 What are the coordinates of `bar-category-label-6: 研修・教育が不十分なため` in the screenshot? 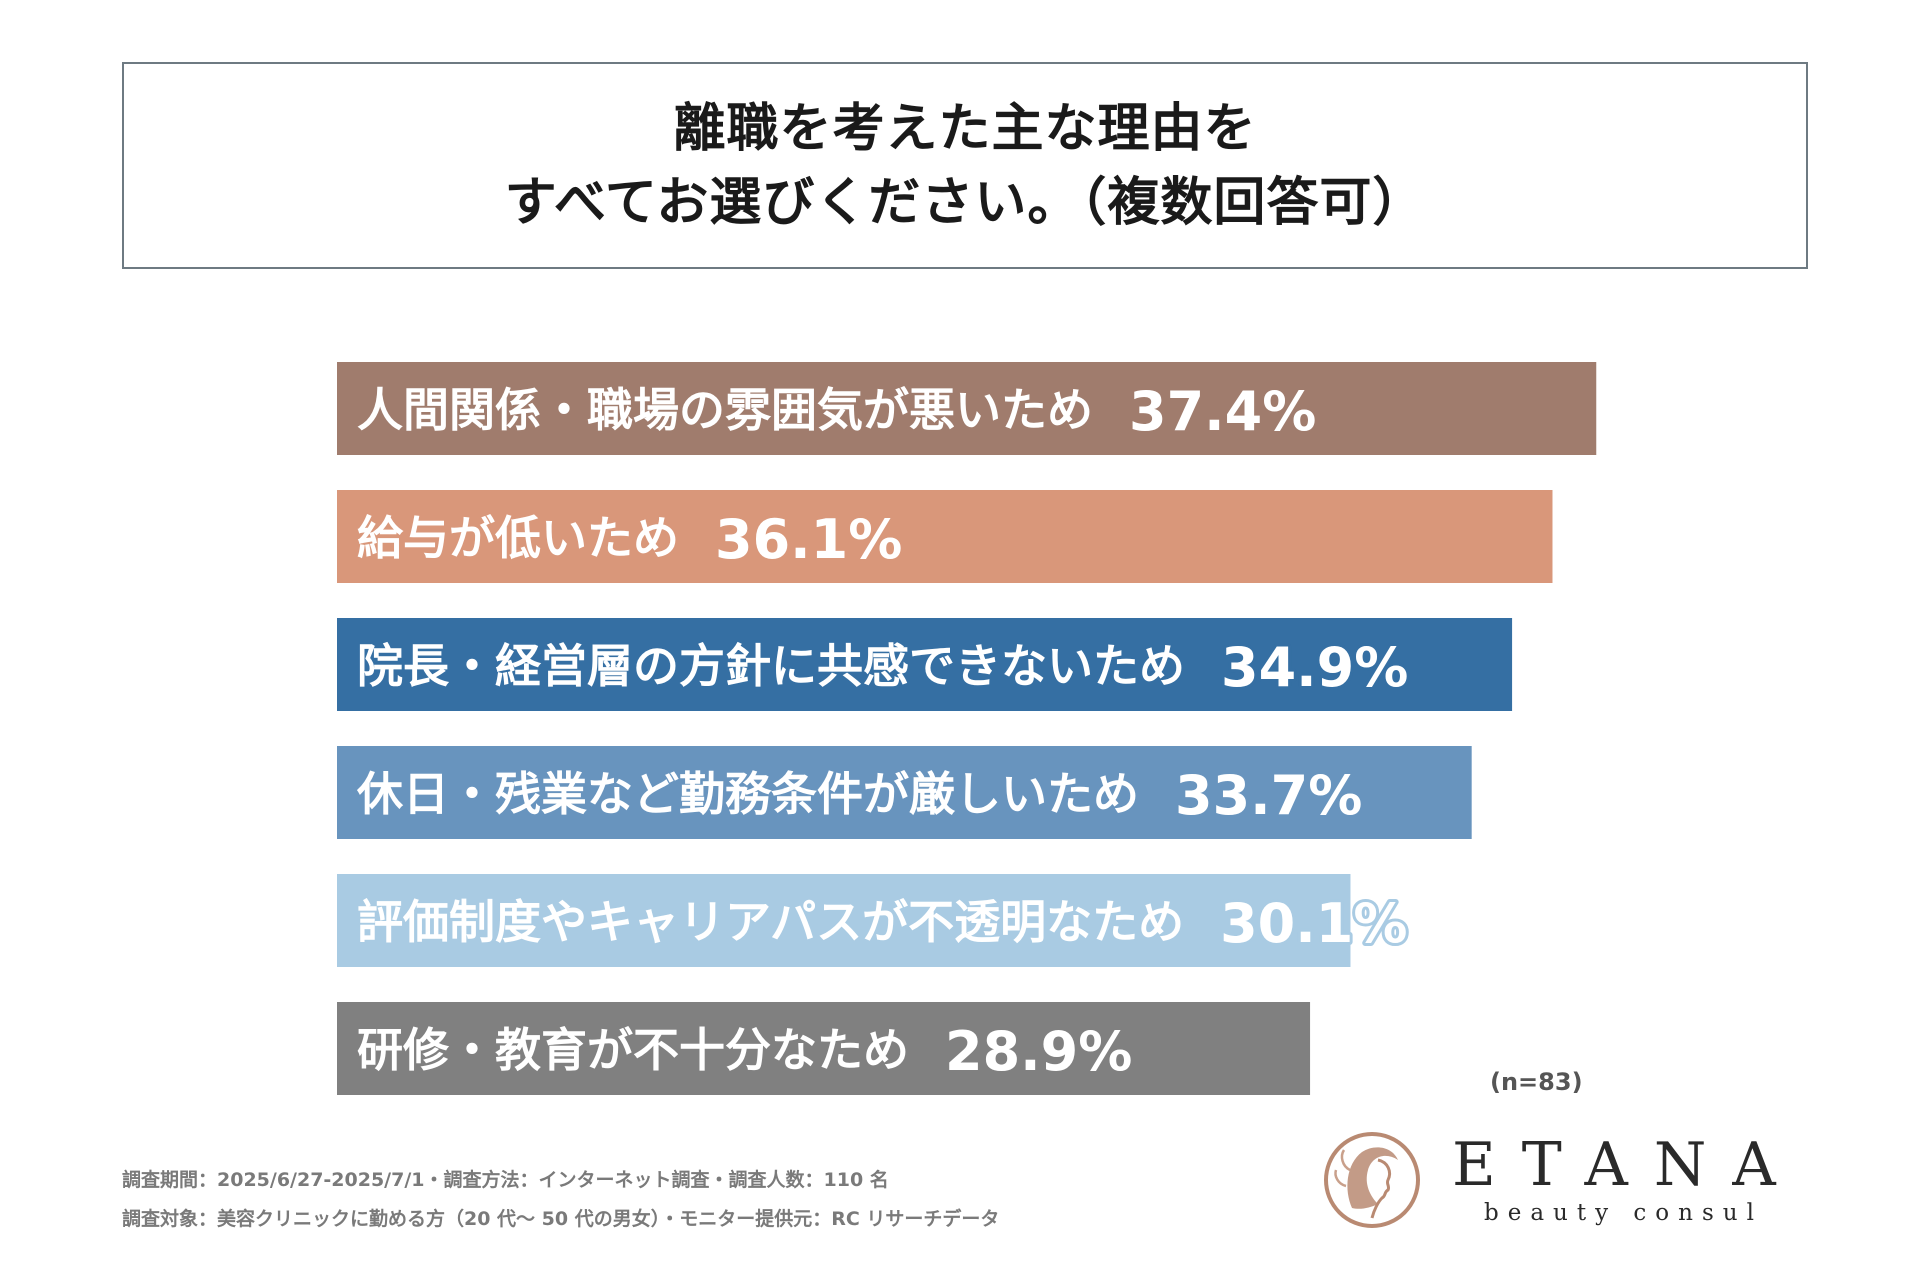 It's located at (633, 1050).